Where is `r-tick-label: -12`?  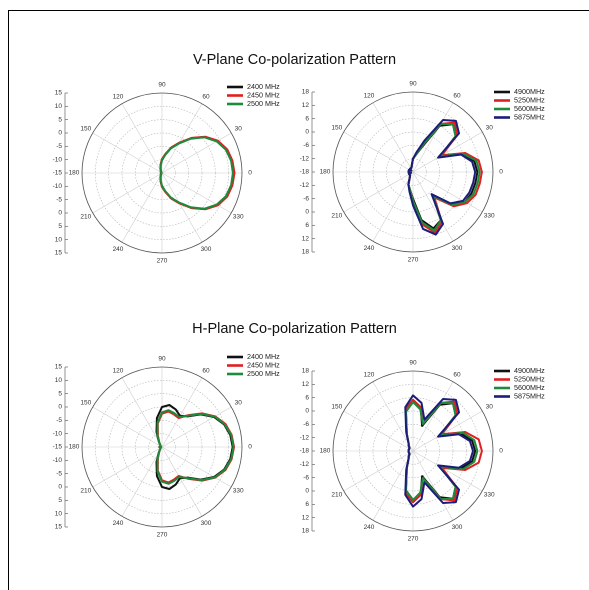 r-tick-label: -12 is located at coordinates (305, 158).